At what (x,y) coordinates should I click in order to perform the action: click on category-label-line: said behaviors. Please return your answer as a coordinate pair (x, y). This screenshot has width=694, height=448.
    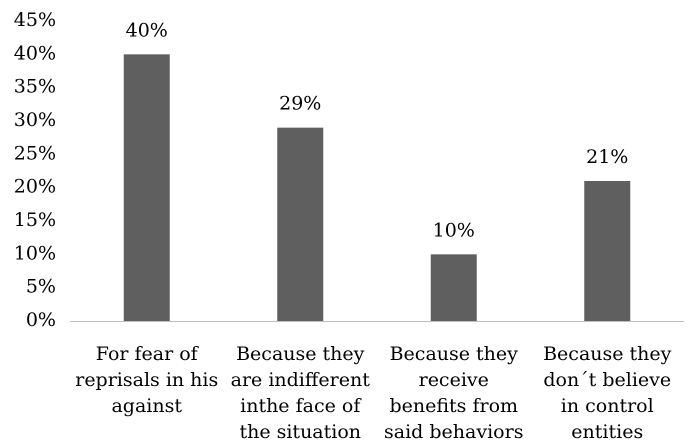
    Looking at the image, I should click on (453, 432).